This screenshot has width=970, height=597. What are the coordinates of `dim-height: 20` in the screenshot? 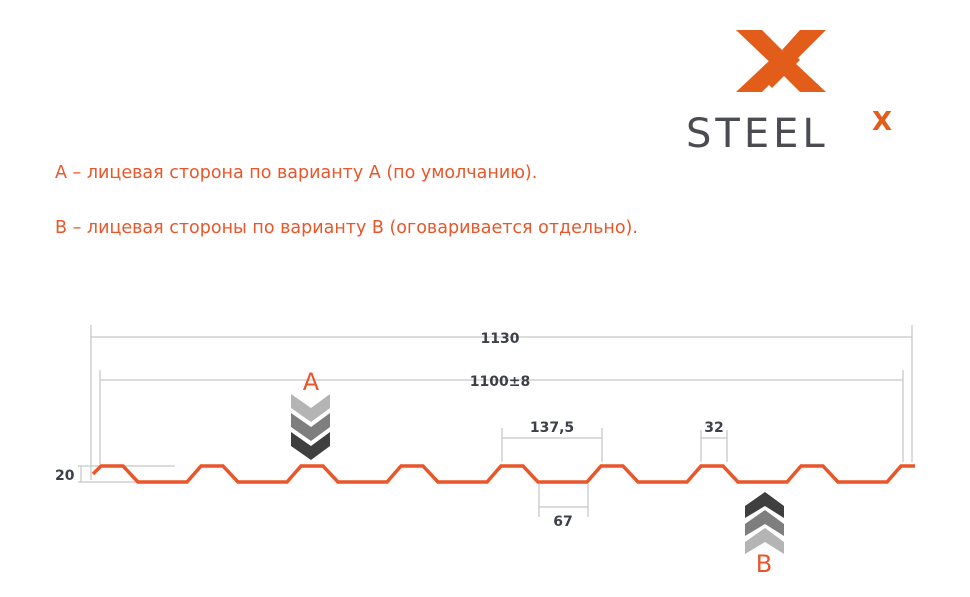 It's located at (65, 476).